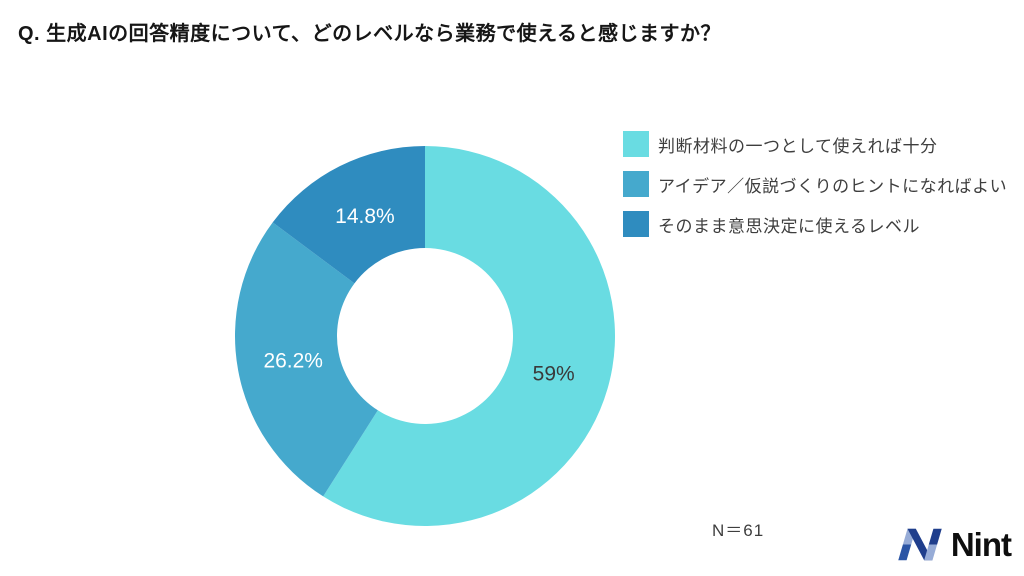 The image size is (1024, 576). I want to click on legend-item-2: アイデア／仮説づくりのヒントになればよい, so click(815, 184).